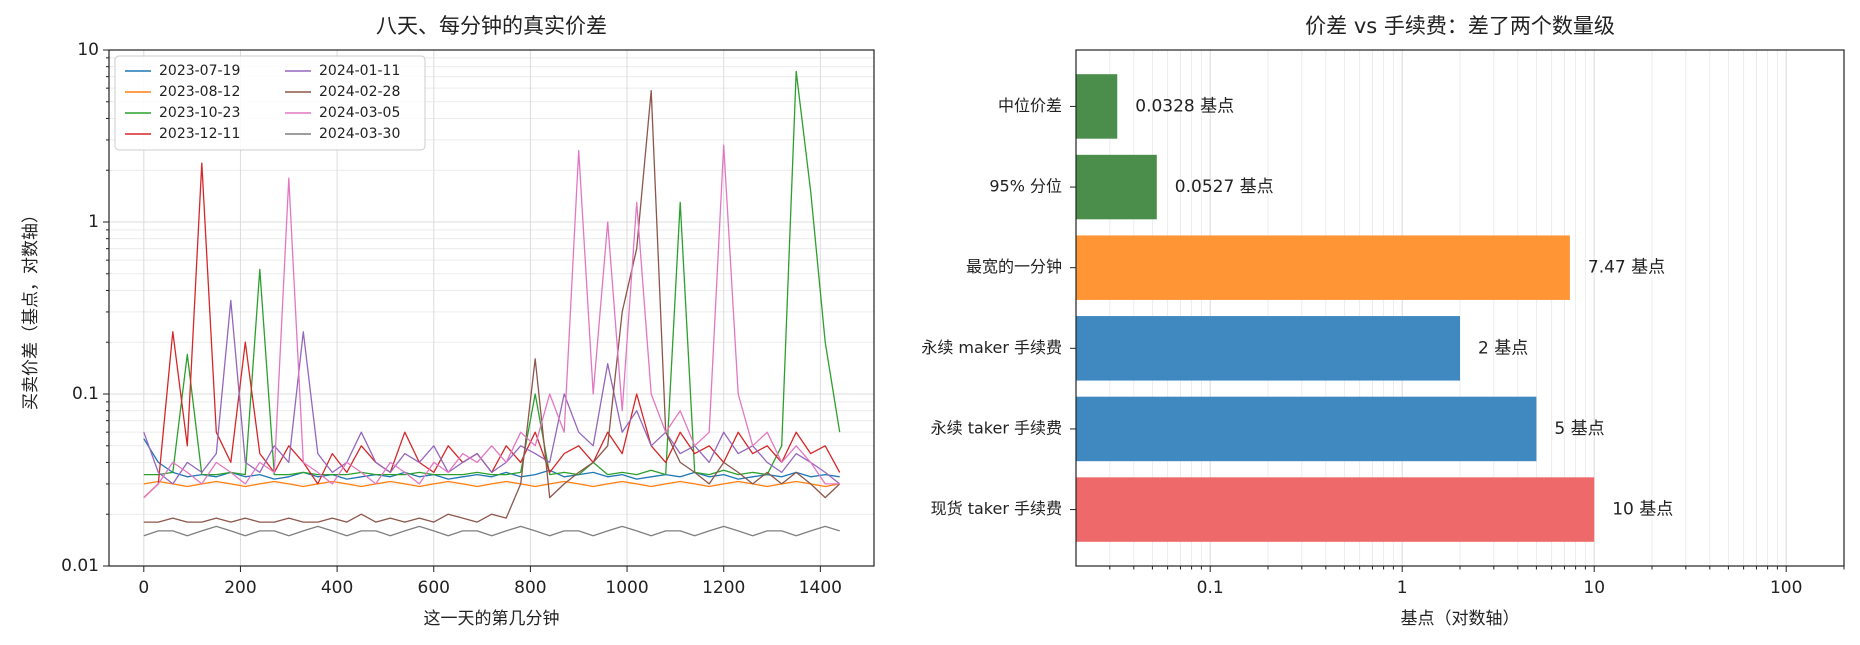 The image size is (1860, 645). Describe the element at coordinates (240, 588) in the screenshot. I see `x-tick-label: 200` at that location.